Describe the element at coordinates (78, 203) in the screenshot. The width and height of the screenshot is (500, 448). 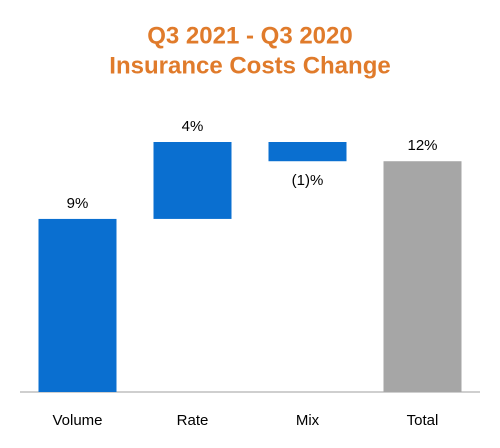
I see `value-label: 9%` at that location.